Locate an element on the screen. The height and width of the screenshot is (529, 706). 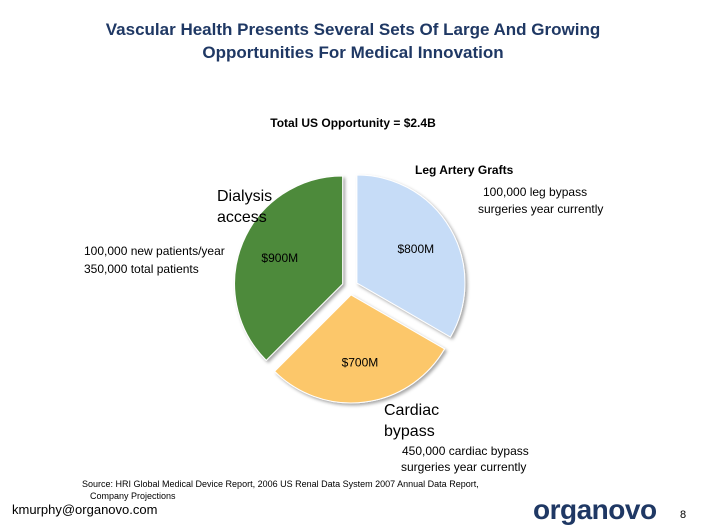
organovo-logo: organovo is located at coordinates (603, 509).